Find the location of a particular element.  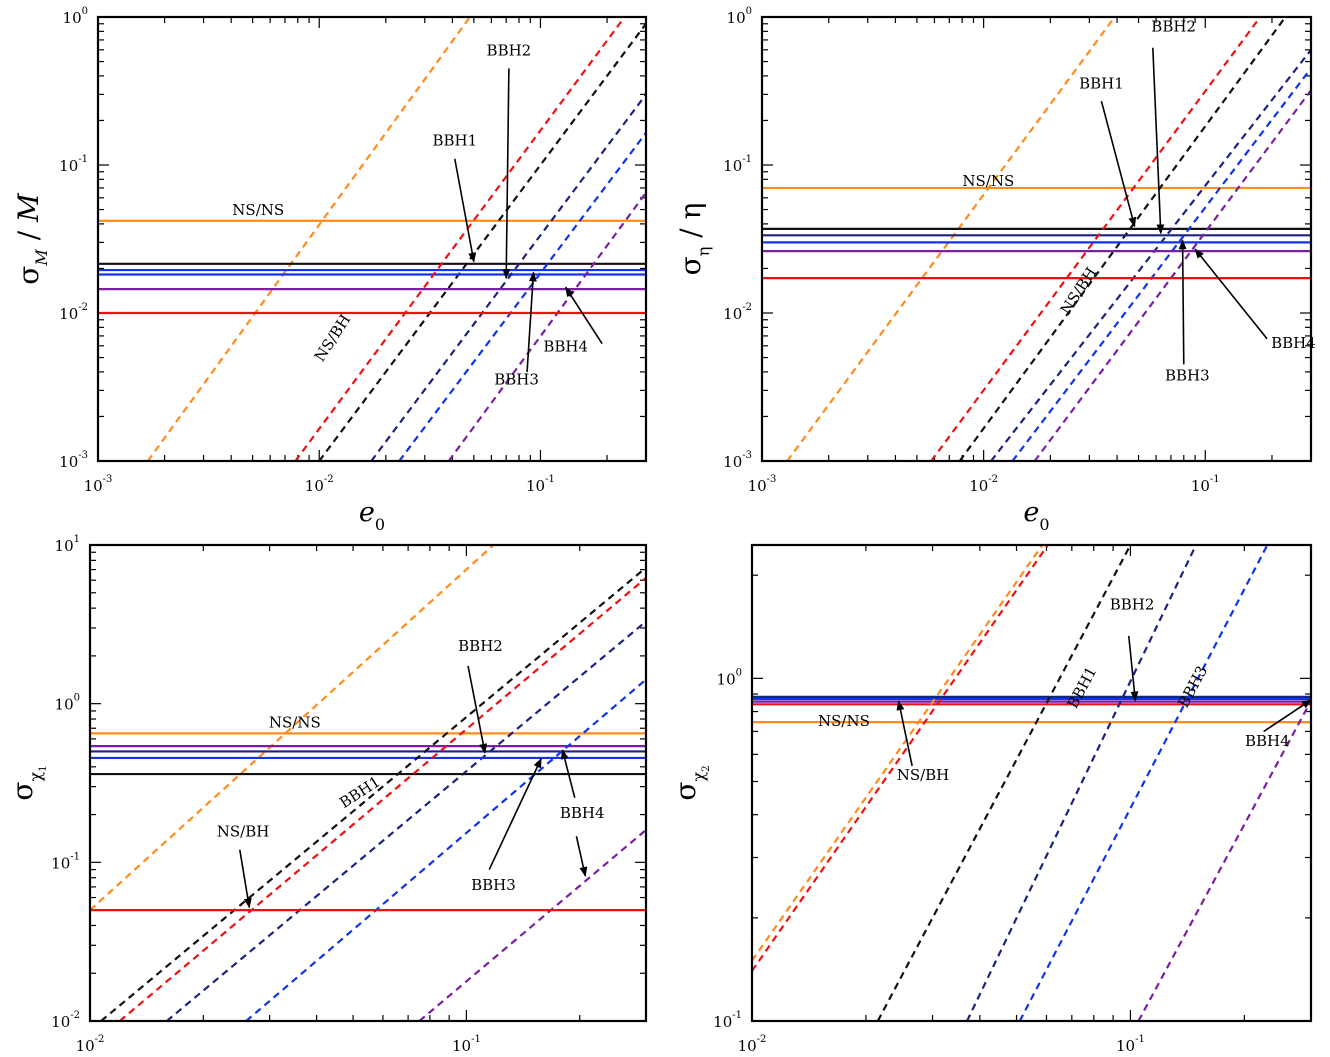

y-axis-label-tail: / is located at coordinates (28, 235).